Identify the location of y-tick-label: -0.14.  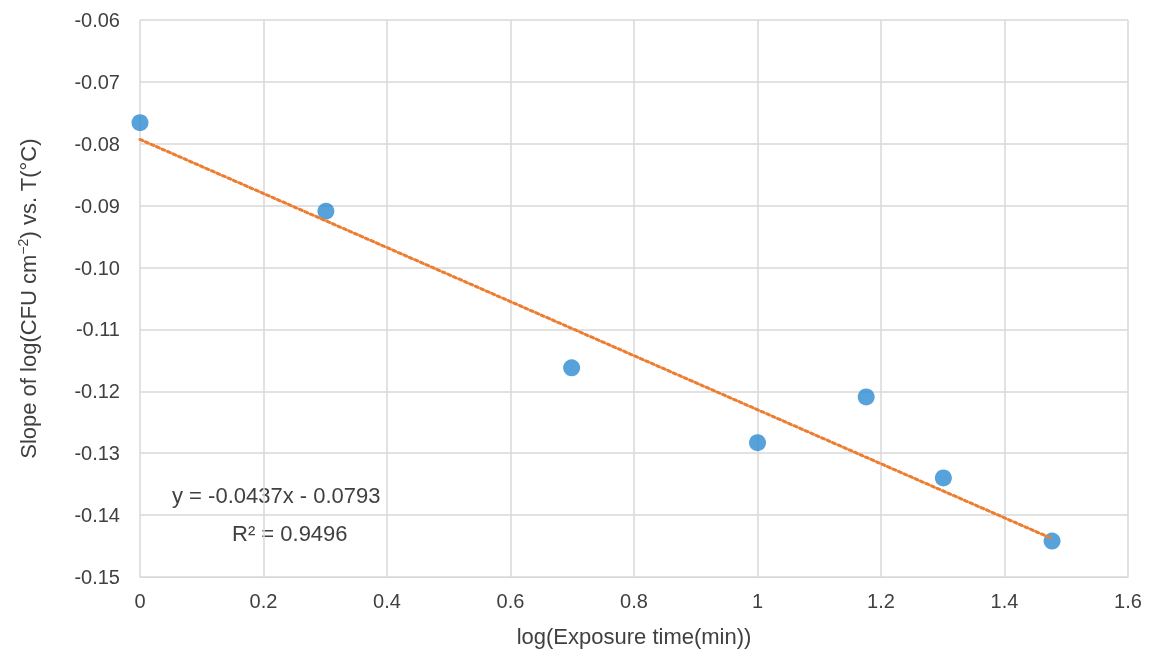
(97, 515).